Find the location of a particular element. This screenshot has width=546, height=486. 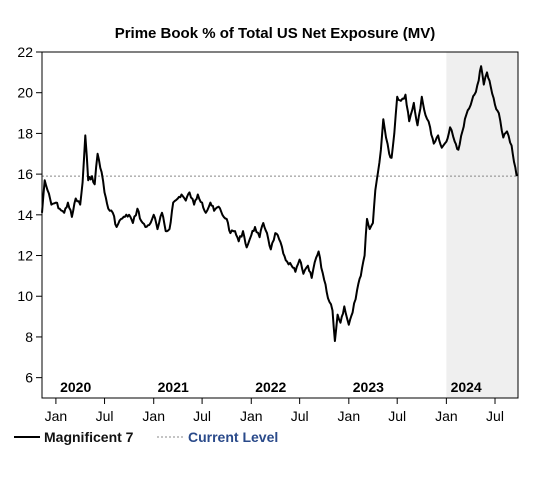

y-tick-label: 6 is located at coordinates (29, 378).